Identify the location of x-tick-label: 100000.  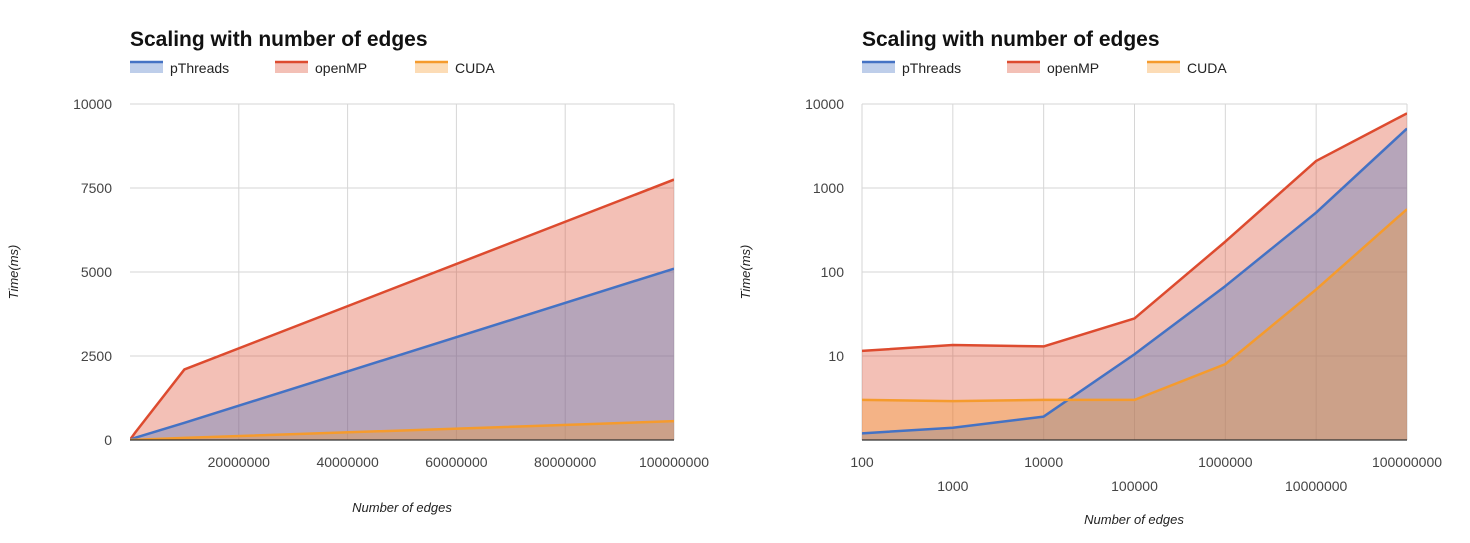
(1134, 486).